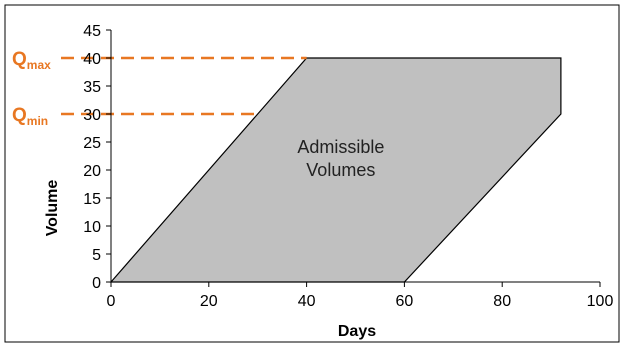 This screenshot has width=624, height=347. I want to click on x-tick-label: 60, so click(405, 301).